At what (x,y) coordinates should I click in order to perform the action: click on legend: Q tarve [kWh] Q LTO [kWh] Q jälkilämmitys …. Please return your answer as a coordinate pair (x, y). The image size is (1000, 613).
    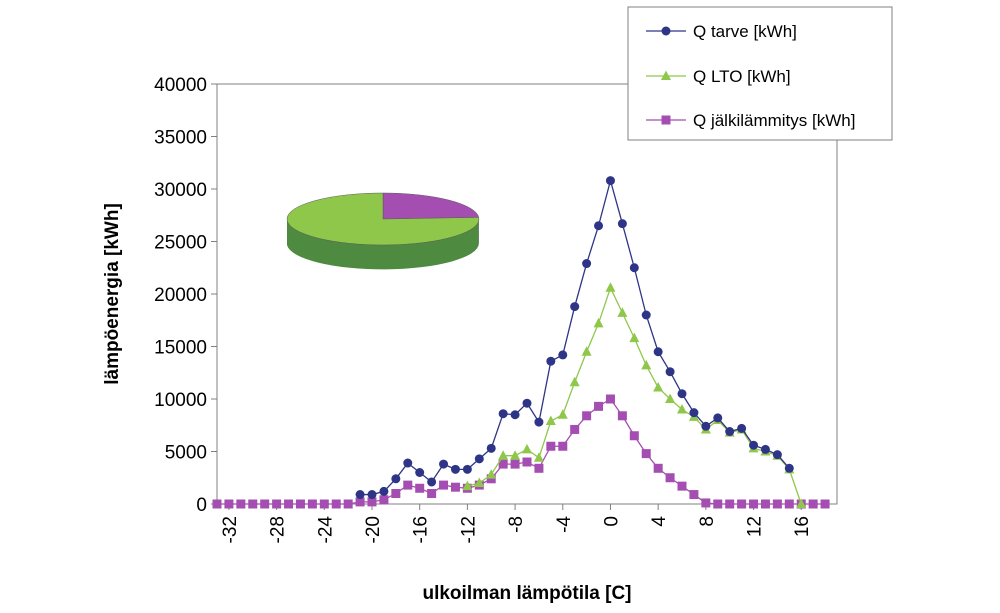
    Looking at the image, I should click on (760, 73).